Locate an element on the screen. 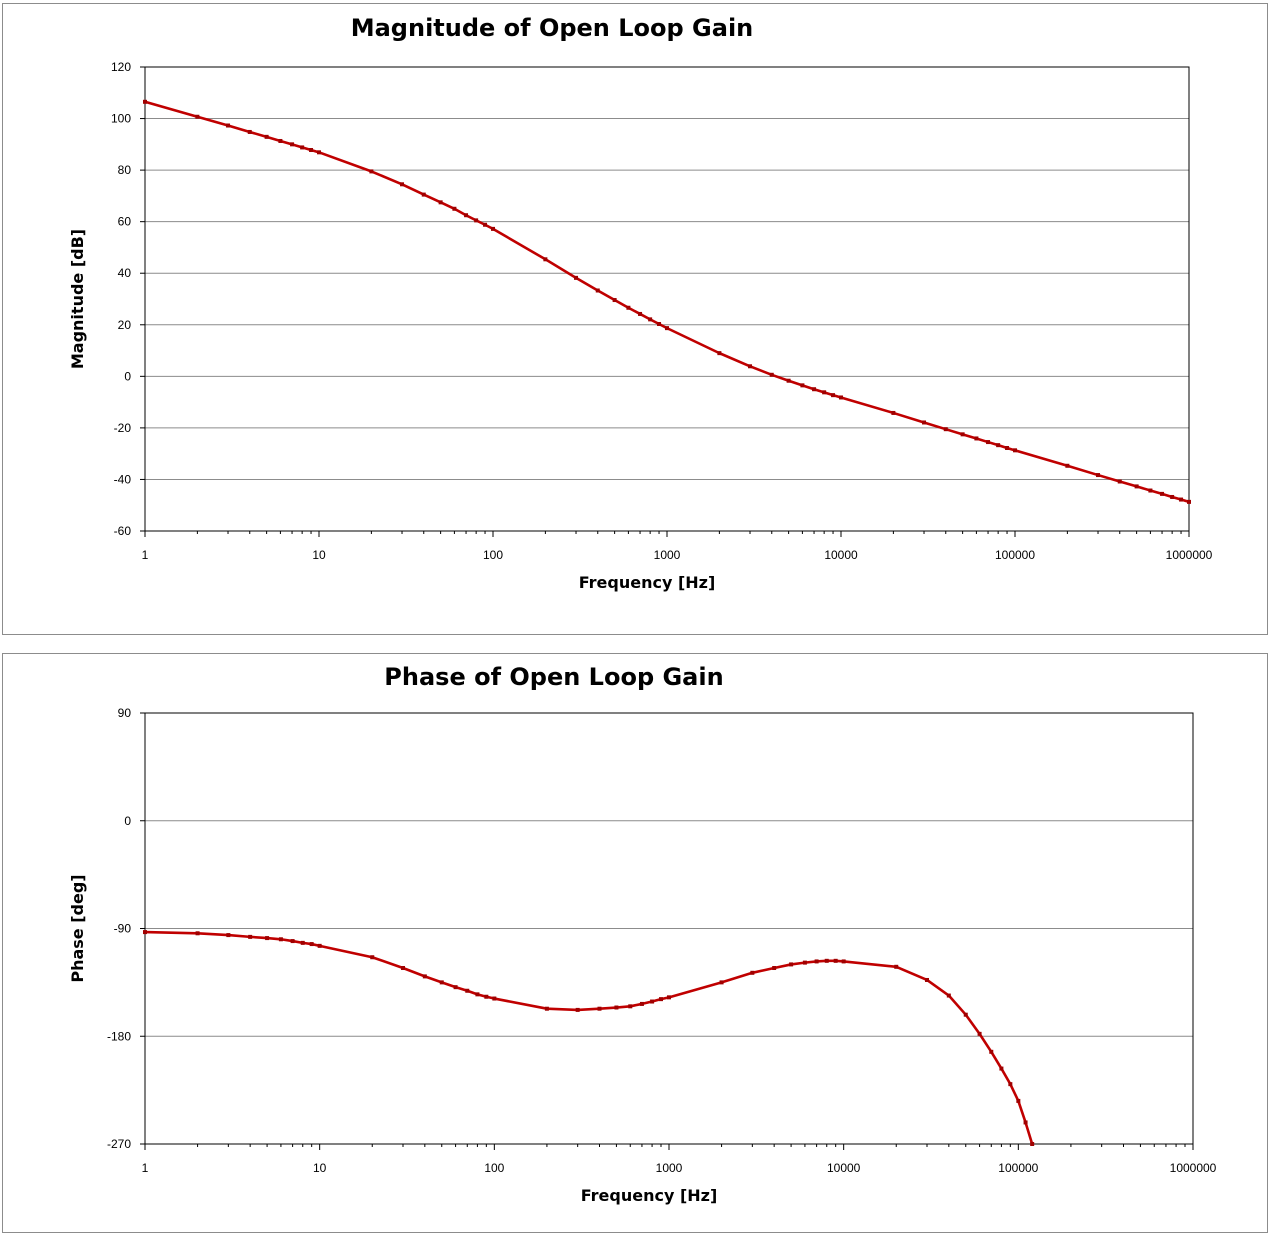 The width and height of the screenshot is (1272, 1235). magnitude-y-tick-label: 120 is located at coordinates (121, 67).